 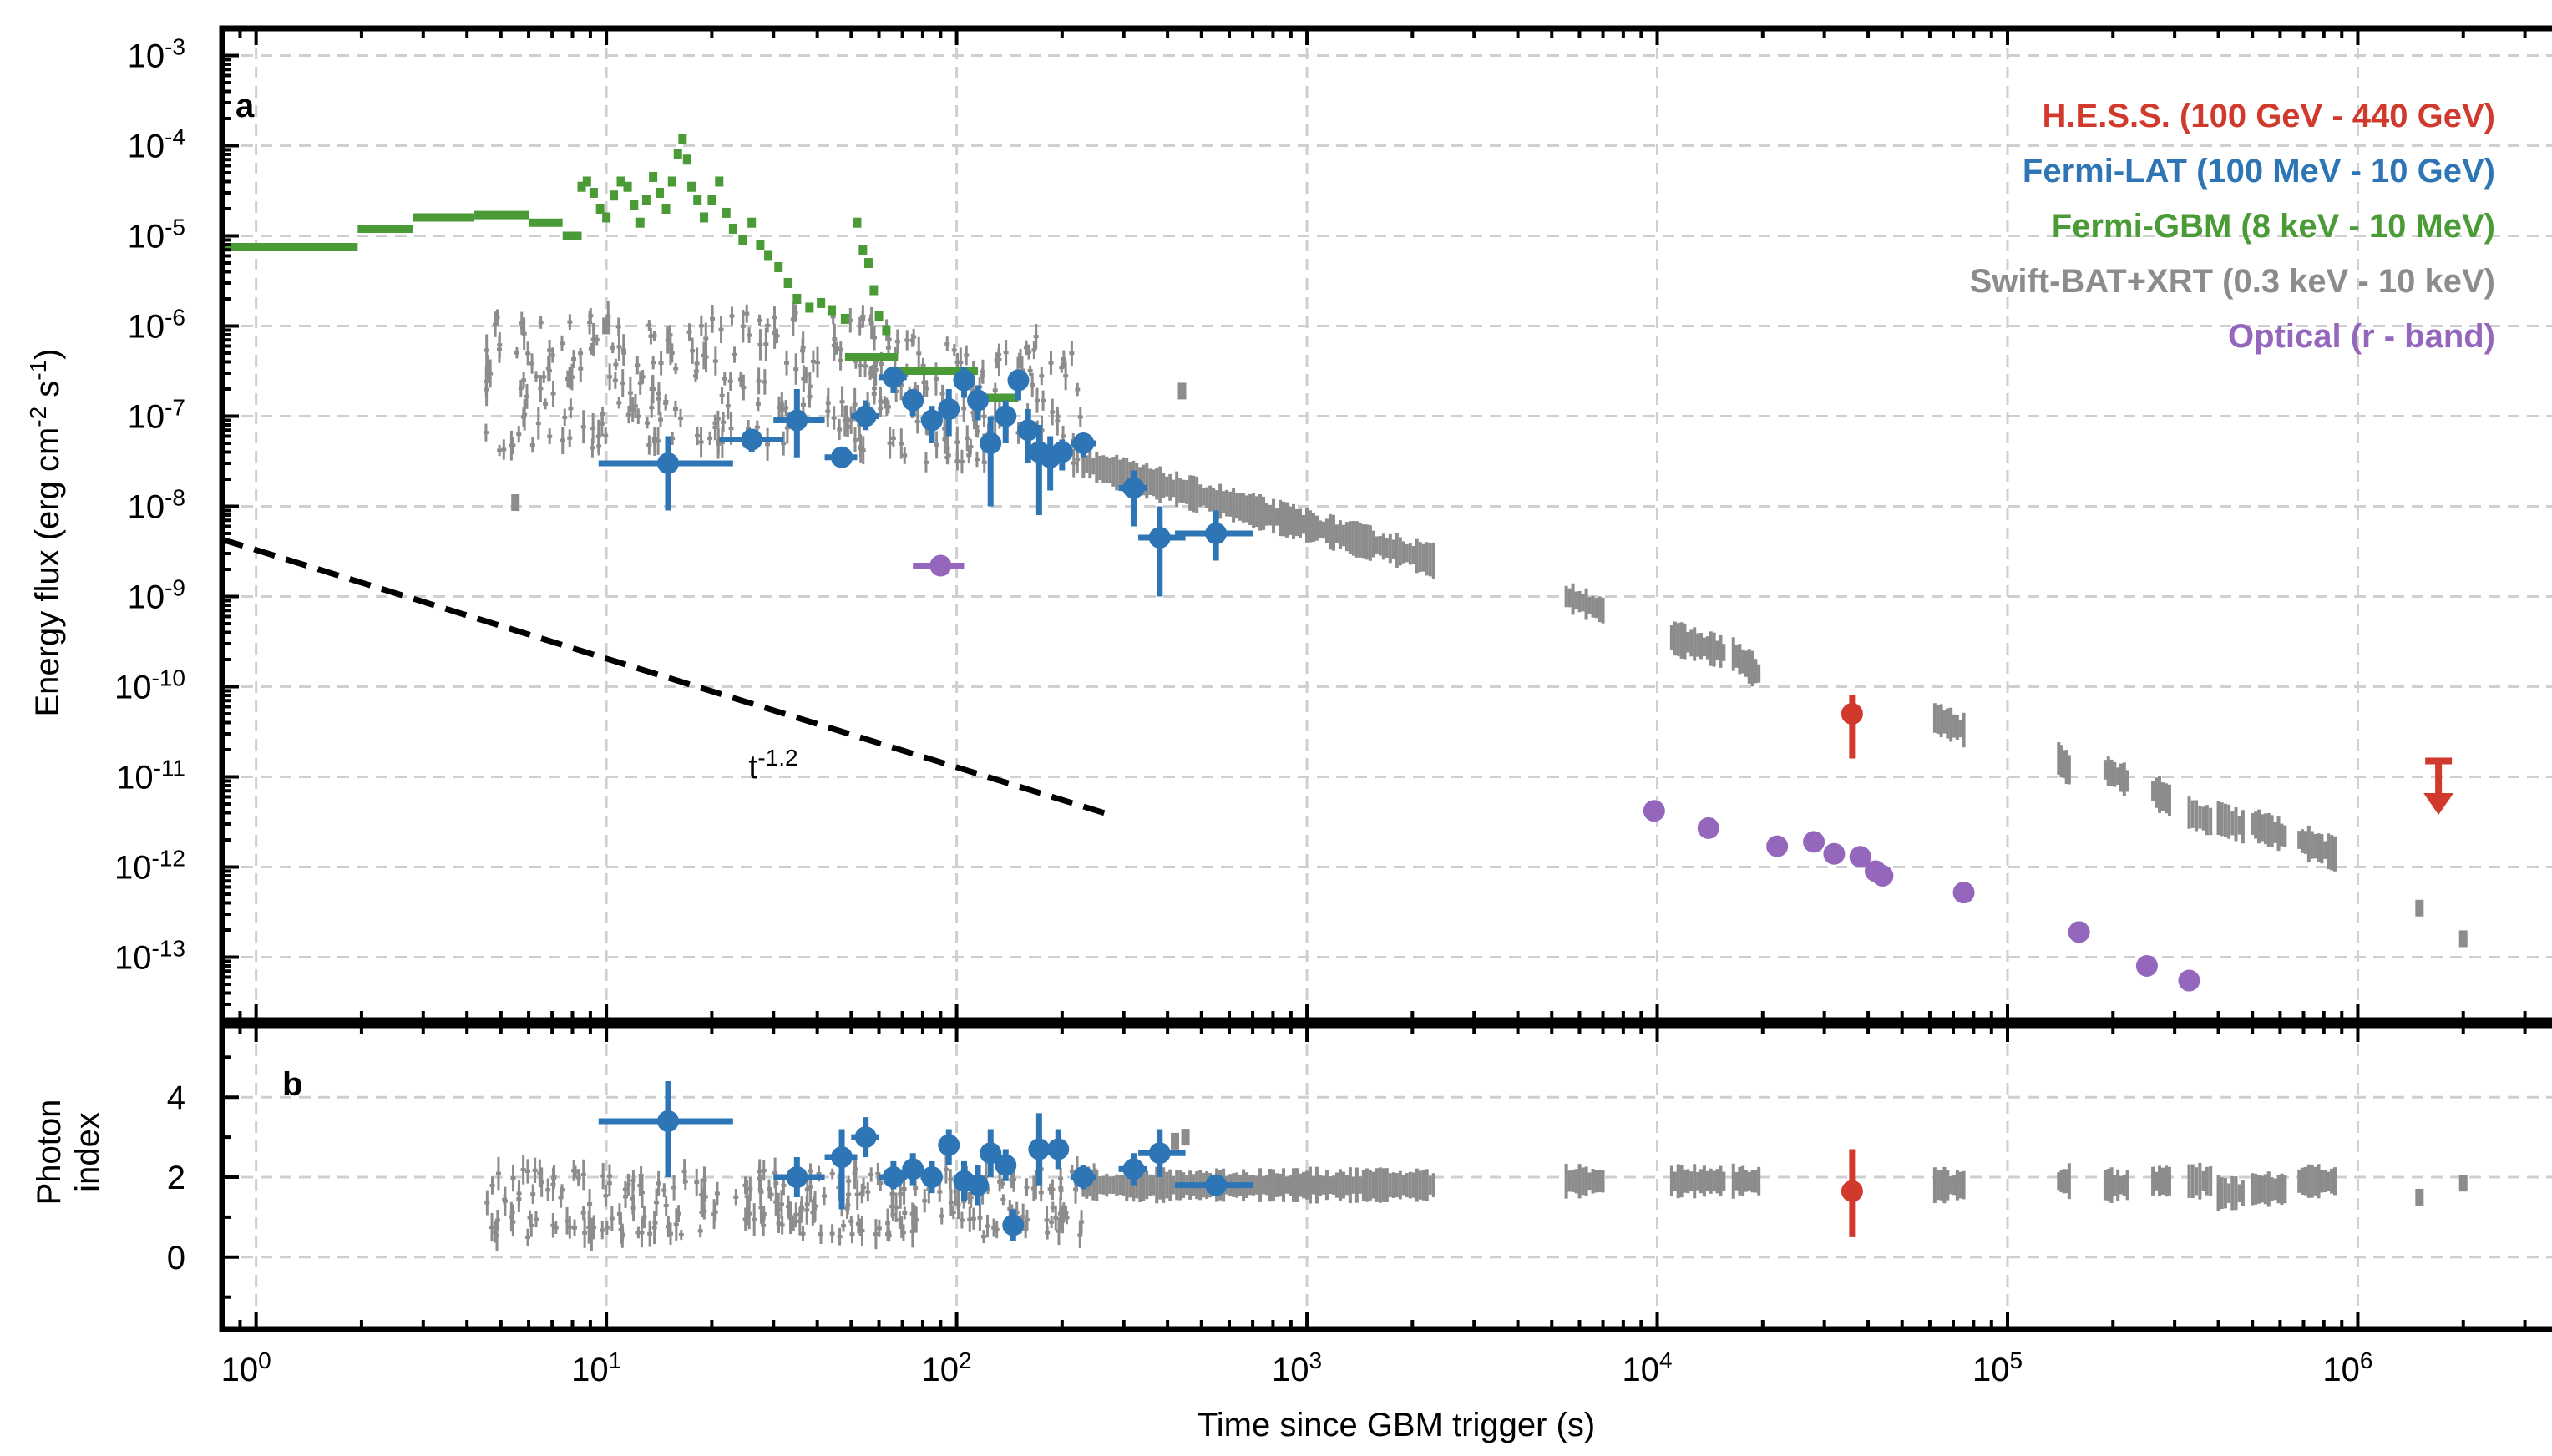 I want to click on y-tick-label: 10⁻¹¹, so click(x=150, y=775).